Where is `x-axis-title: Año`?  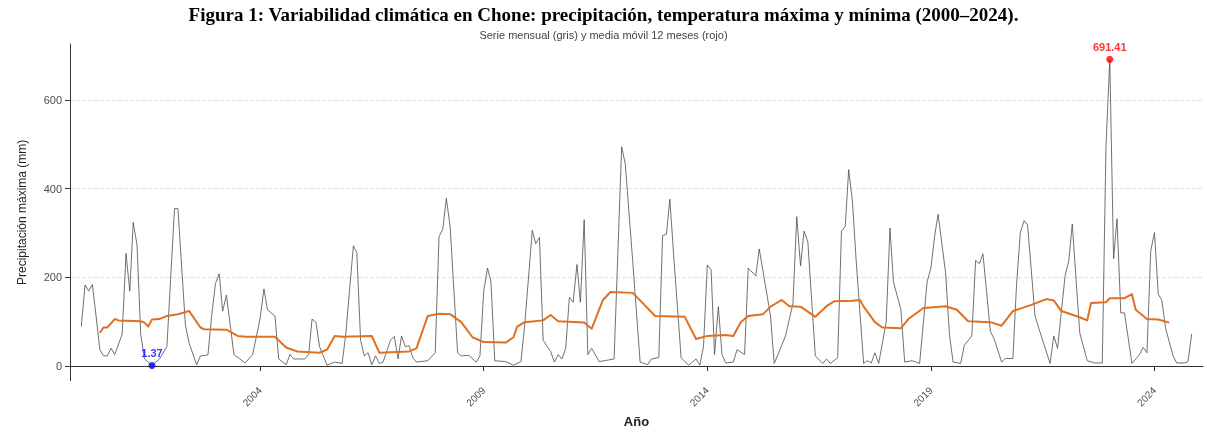 x-axis-title: Año is located at coordinates (636, 421).